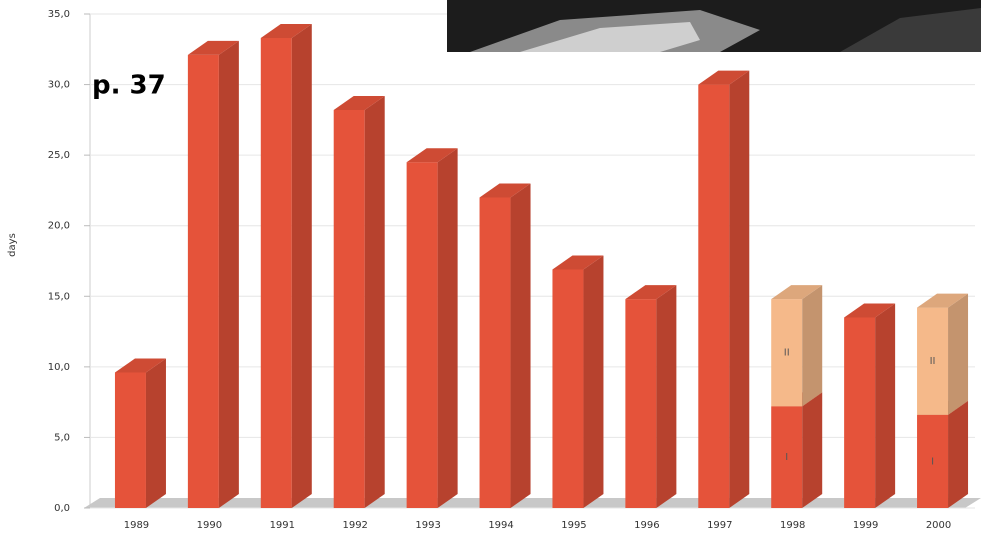  Describe the element at coordinates (646, 525) in the screenshot. I see `x-tick-label: 1996` at that location.